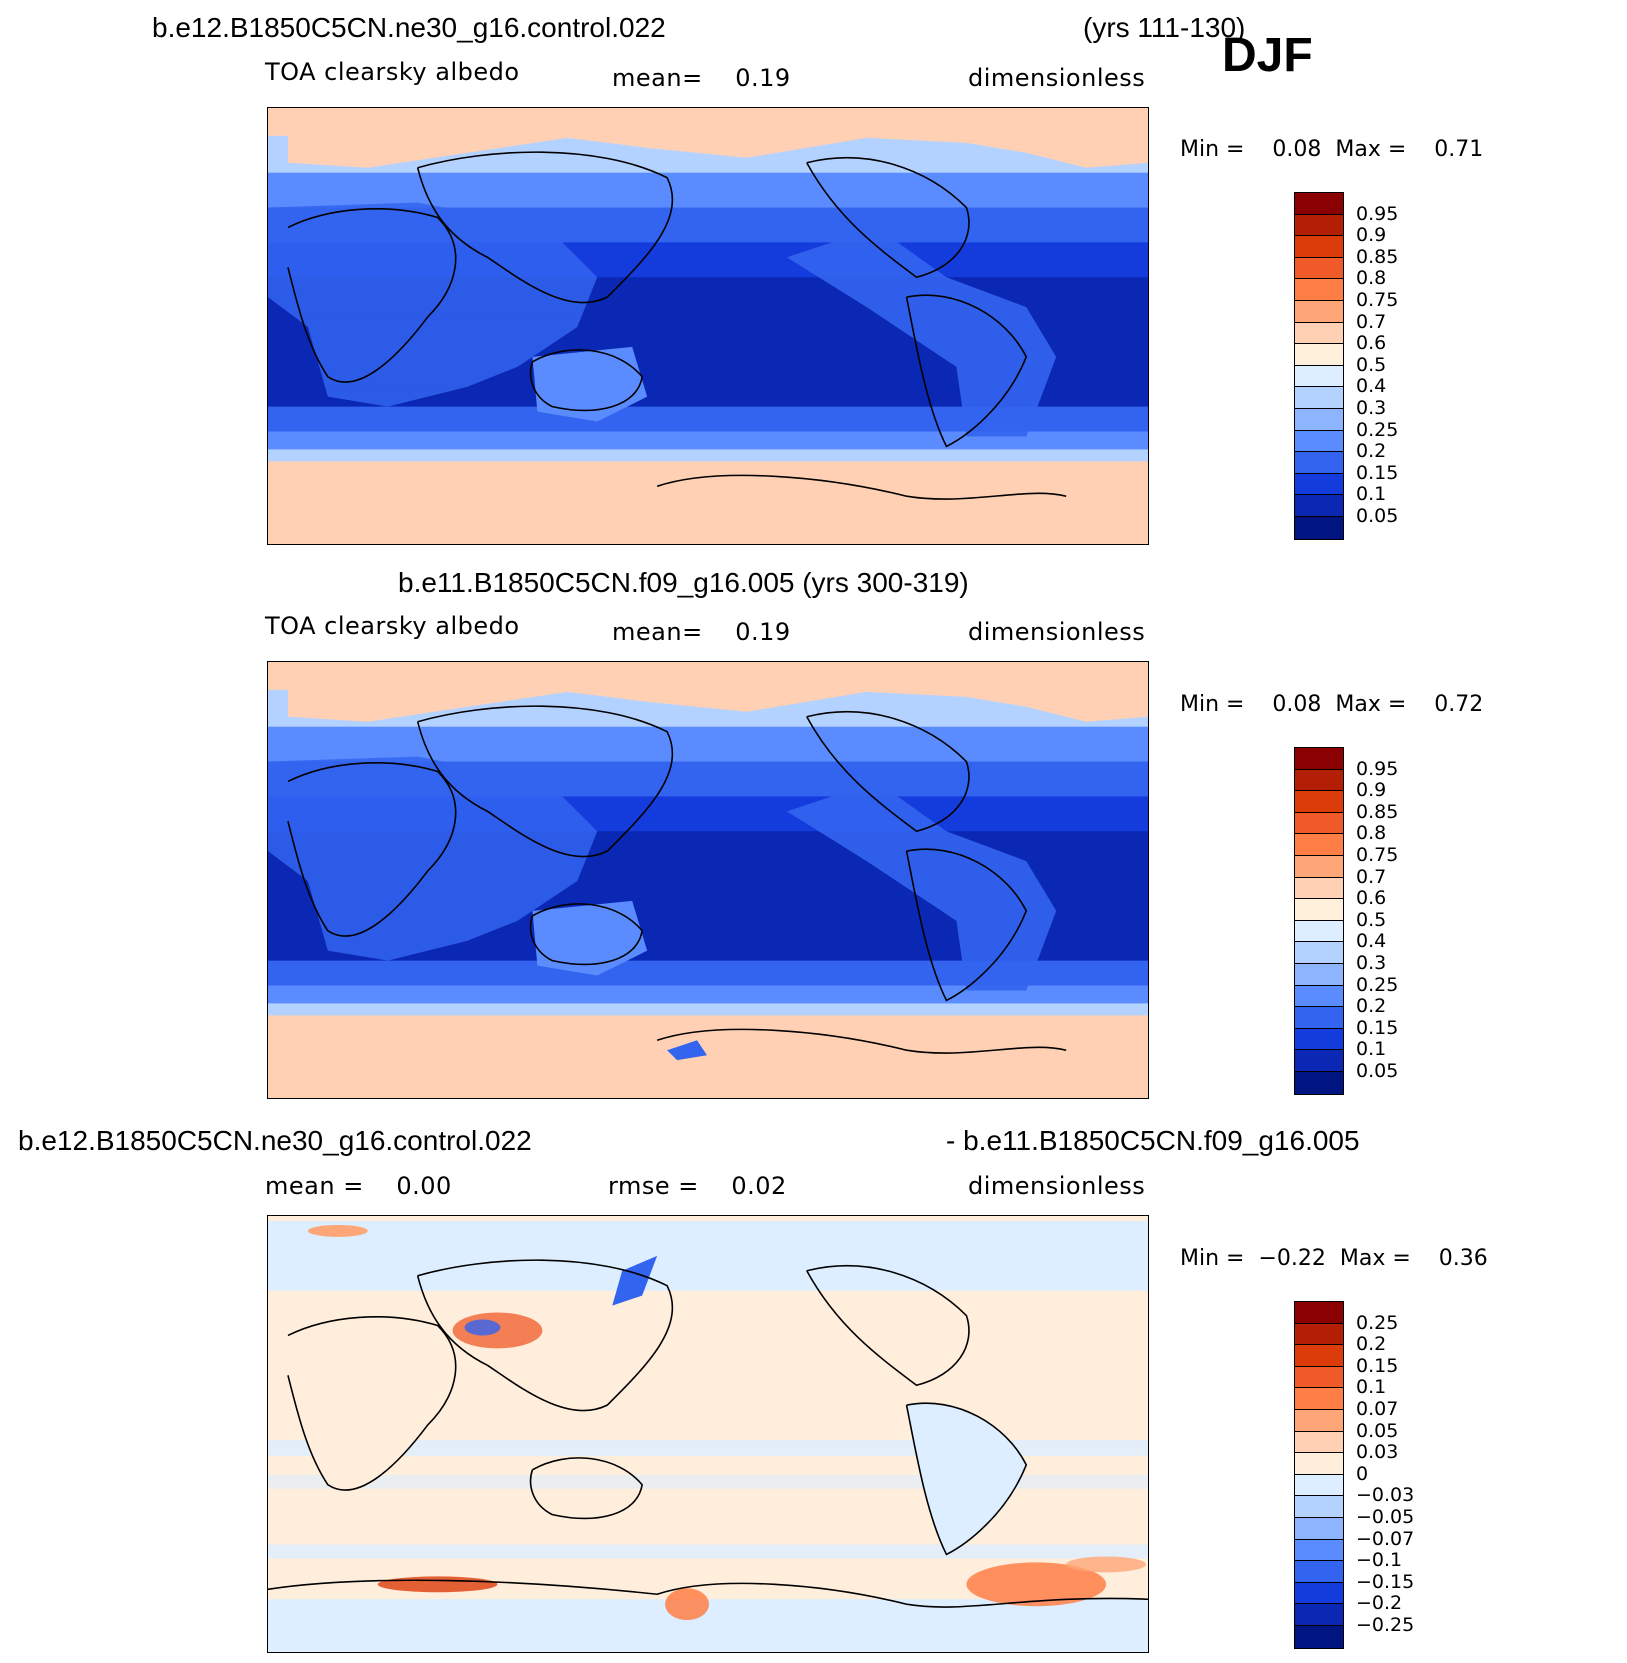  I want to click on panel3-units: dimensionless, so click(1057, 1186).